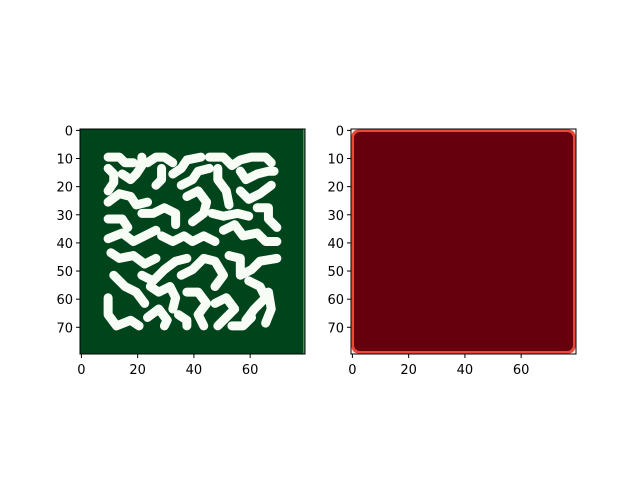 Image resolution: width=640 pixels, height=480 pixels. I want to click on left-y-tick-label: 60, so click(64, 300).